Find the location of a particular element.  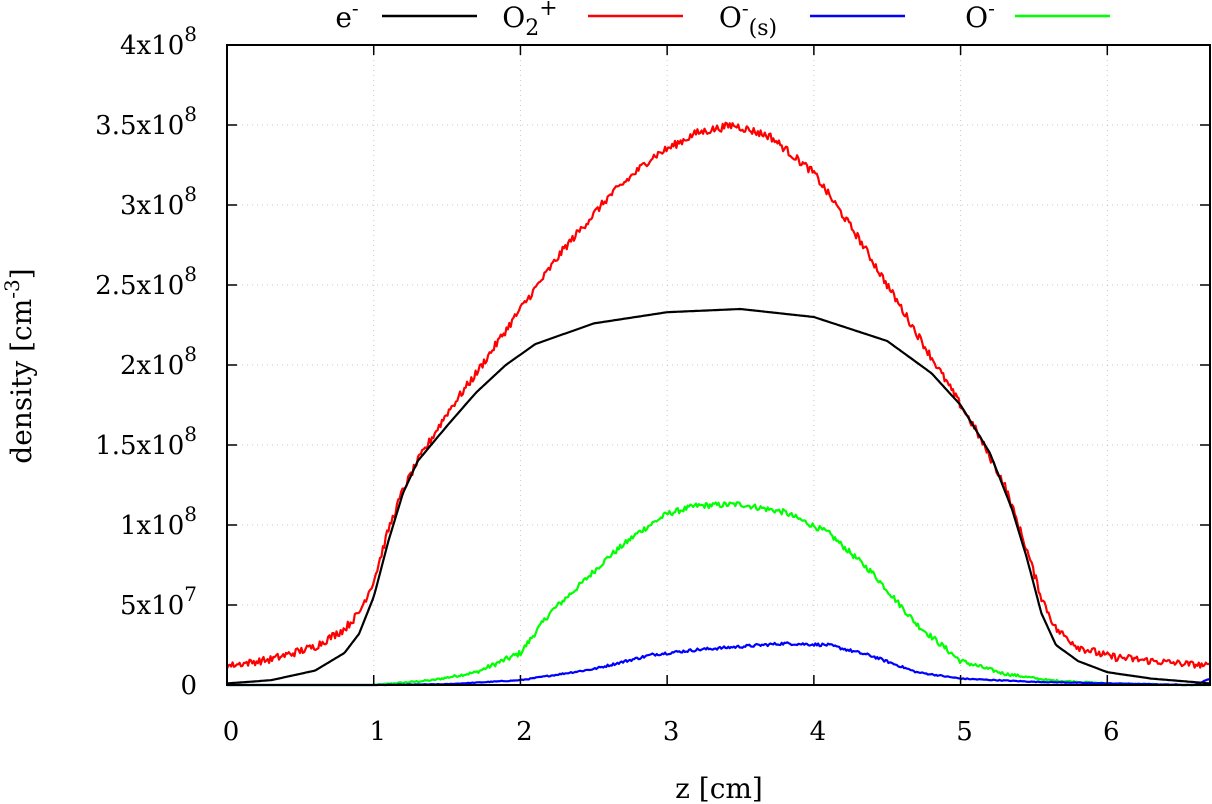

y-tick-label-base: 4x10 is located at coordinates (152, 46).